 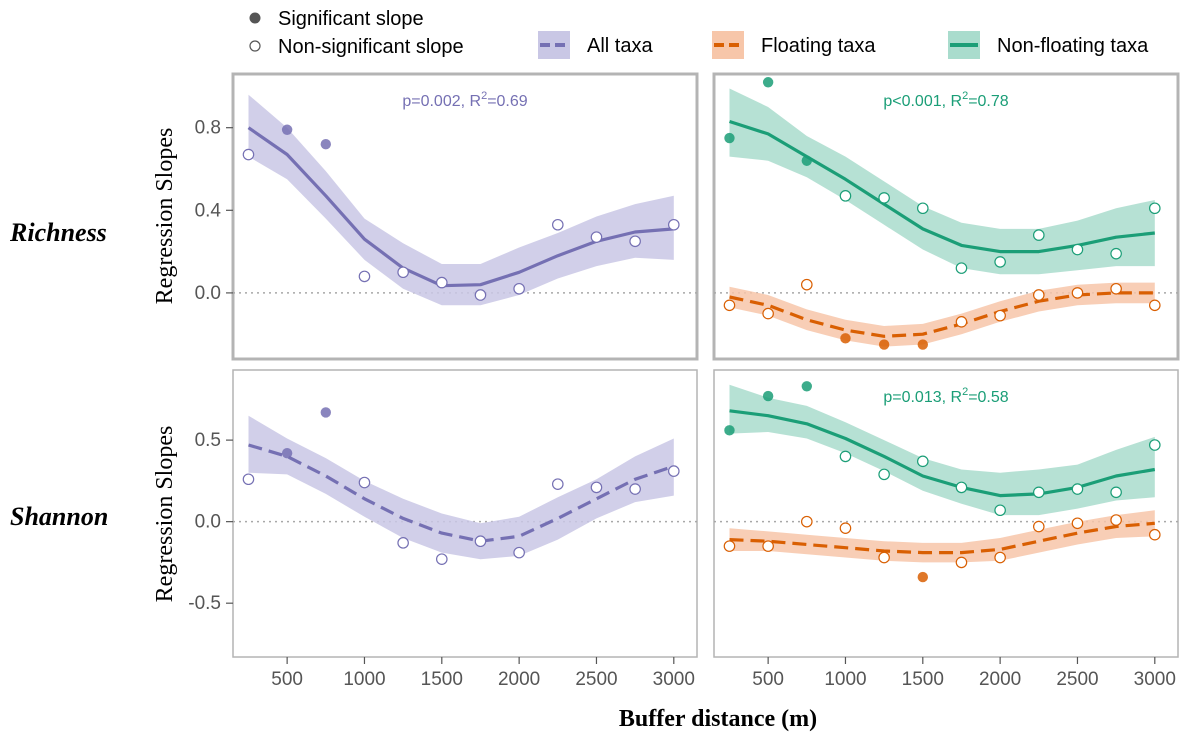 What do you see at coordinates (1073, 46) in the screenshot?
I see `legend-nonfloating-taxa-label: Non-floating taxa` at bounding box center [1073, 46].